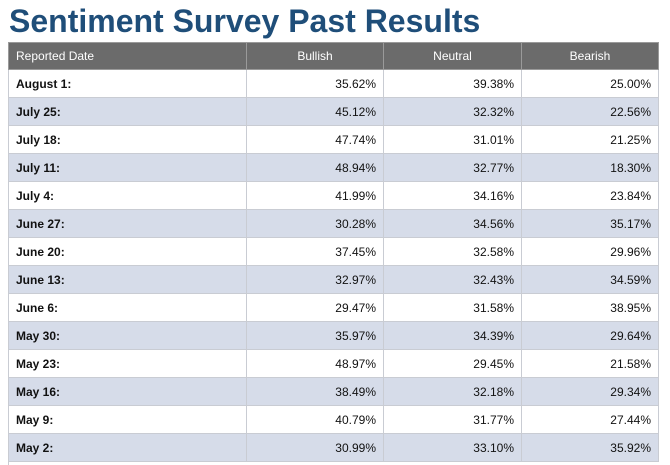 The width and height of the screenshot is (670, 465). What do you see at coordinates (315, 307) in the screenshot?
I see `cell-bullish: 29.47%` at bounding box center [315, 307].